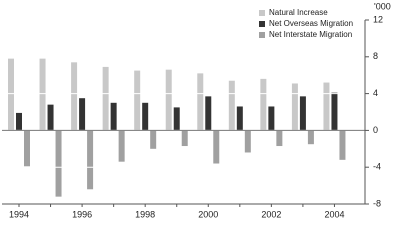 This screenshot has height=240, width=397. What do you see at coordinates (145, 214) in the screenshot?
I see `x-tick-label: 1998` at bounding box center [145, 214].